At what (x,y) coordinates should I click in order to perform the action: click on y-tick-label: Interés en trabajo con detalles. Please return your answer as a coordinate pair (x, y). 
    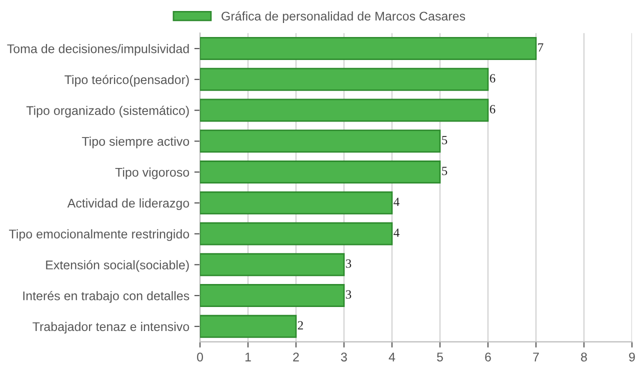
    Looking at the image, I should click on (106, 296).